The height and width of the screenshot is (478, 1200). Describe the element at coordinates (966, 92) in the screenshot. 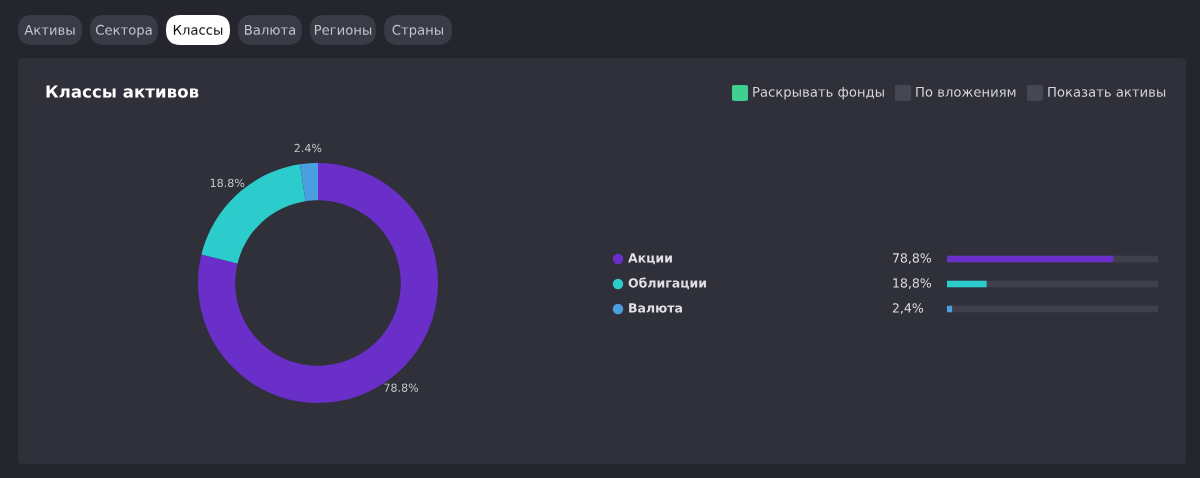

I see `text: По вложениям` at that location.